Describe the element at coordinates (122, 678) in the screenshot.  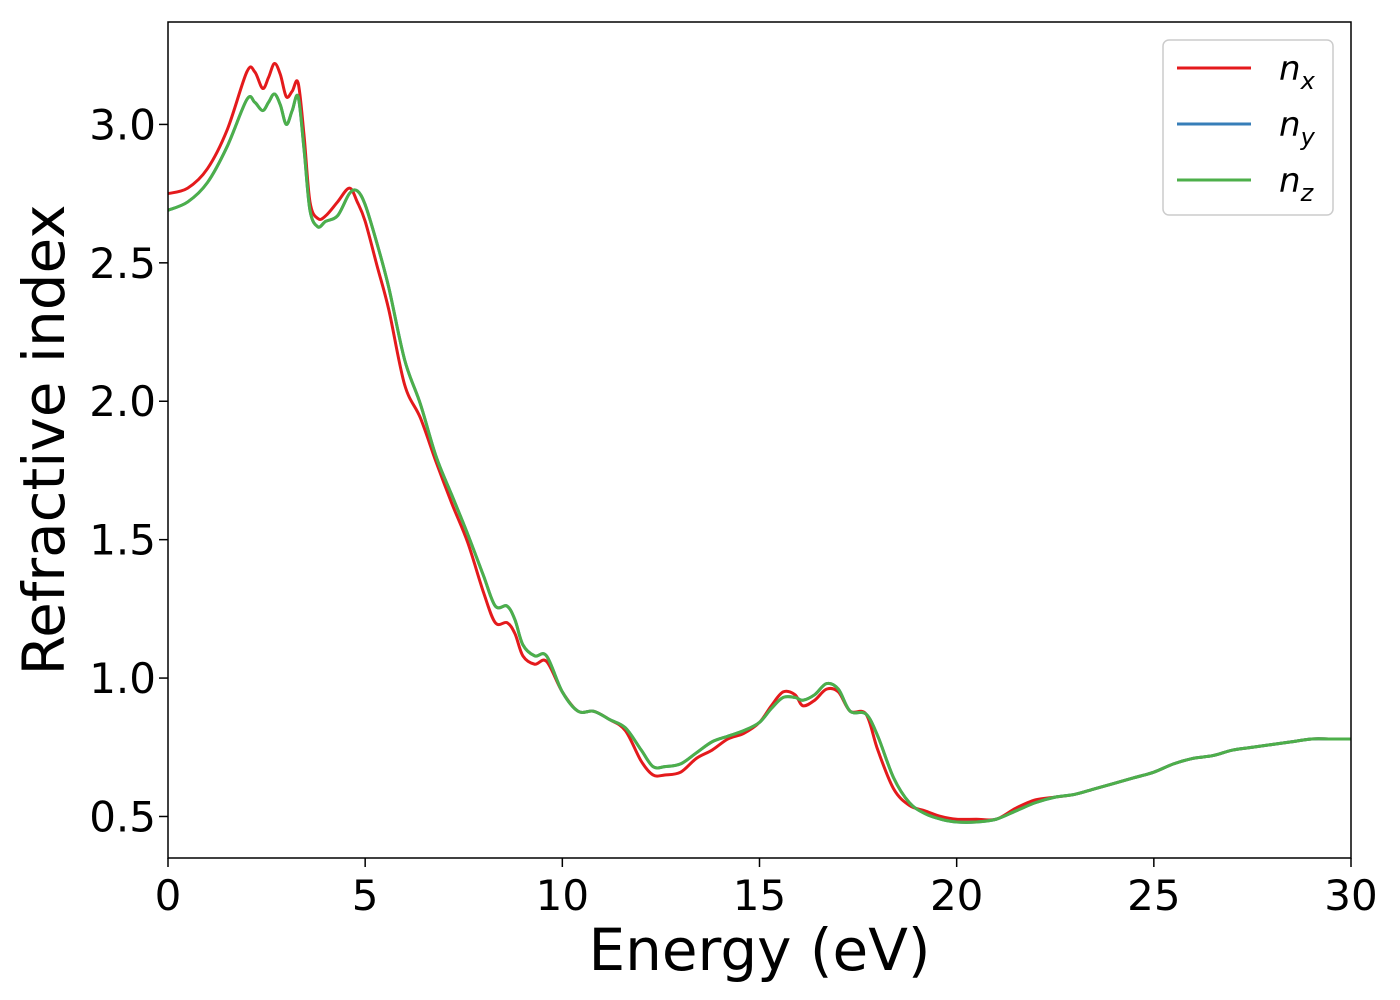
I see `y-tick-label: 1.0` at that location.